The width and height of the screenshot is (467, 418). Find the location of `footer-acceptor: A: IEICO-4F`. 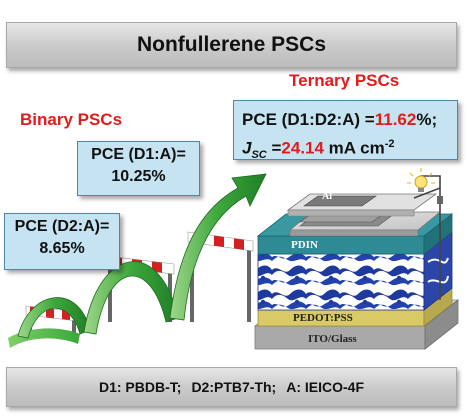

footer-acceptor: A: IEICO-4F is located at coordinates (325, 387).